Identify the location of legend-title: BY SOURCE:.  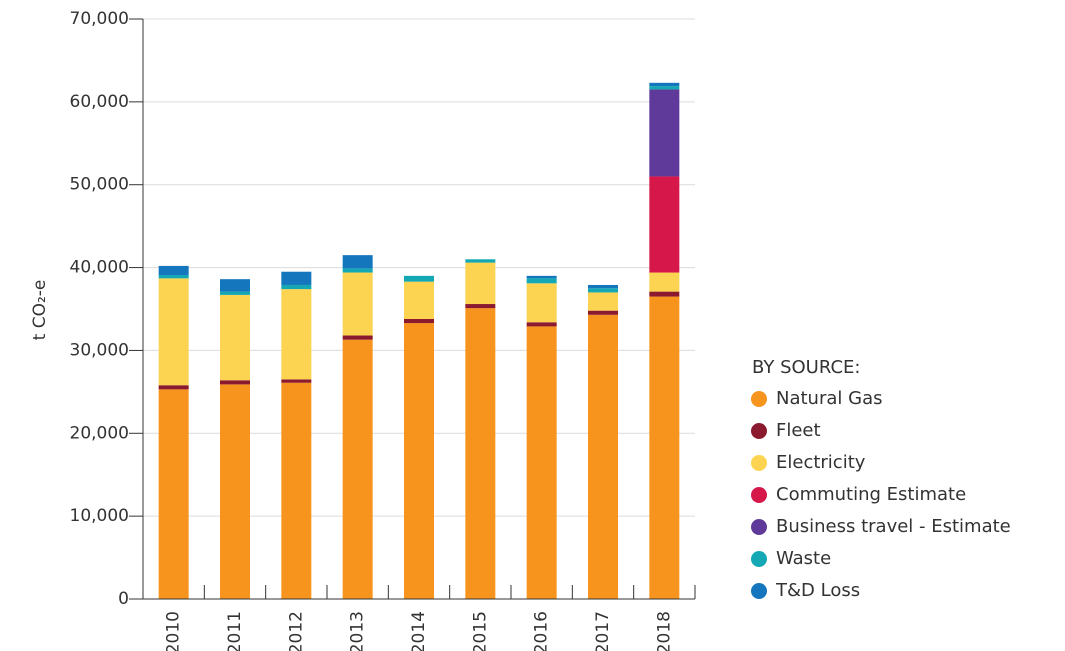
(806, 367).